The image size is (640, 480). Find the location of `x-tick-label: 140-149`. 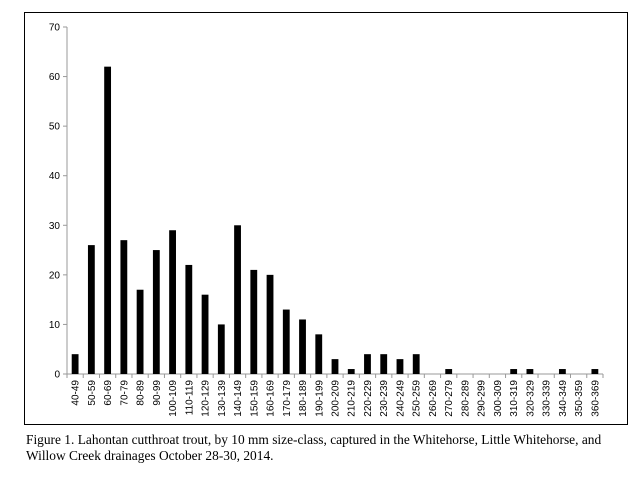

x-tick-label: 140-149 is located at coordinates (238, 398).